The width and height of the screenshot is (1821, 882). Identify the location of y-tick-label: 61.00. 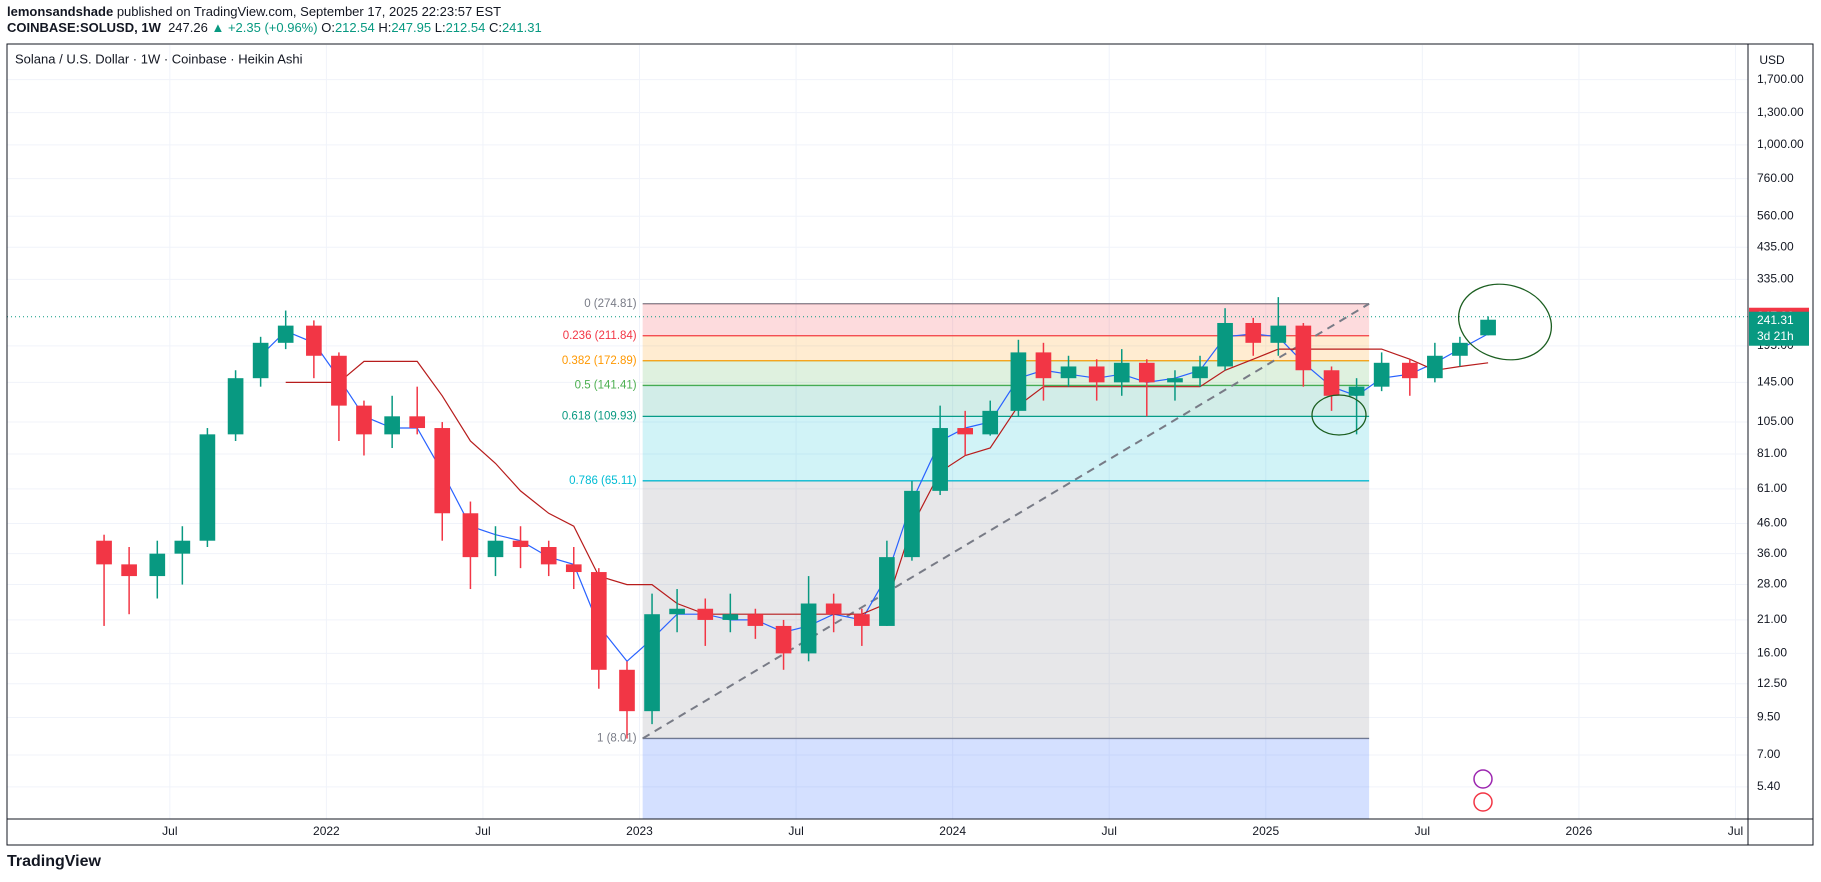
(1772, 488).